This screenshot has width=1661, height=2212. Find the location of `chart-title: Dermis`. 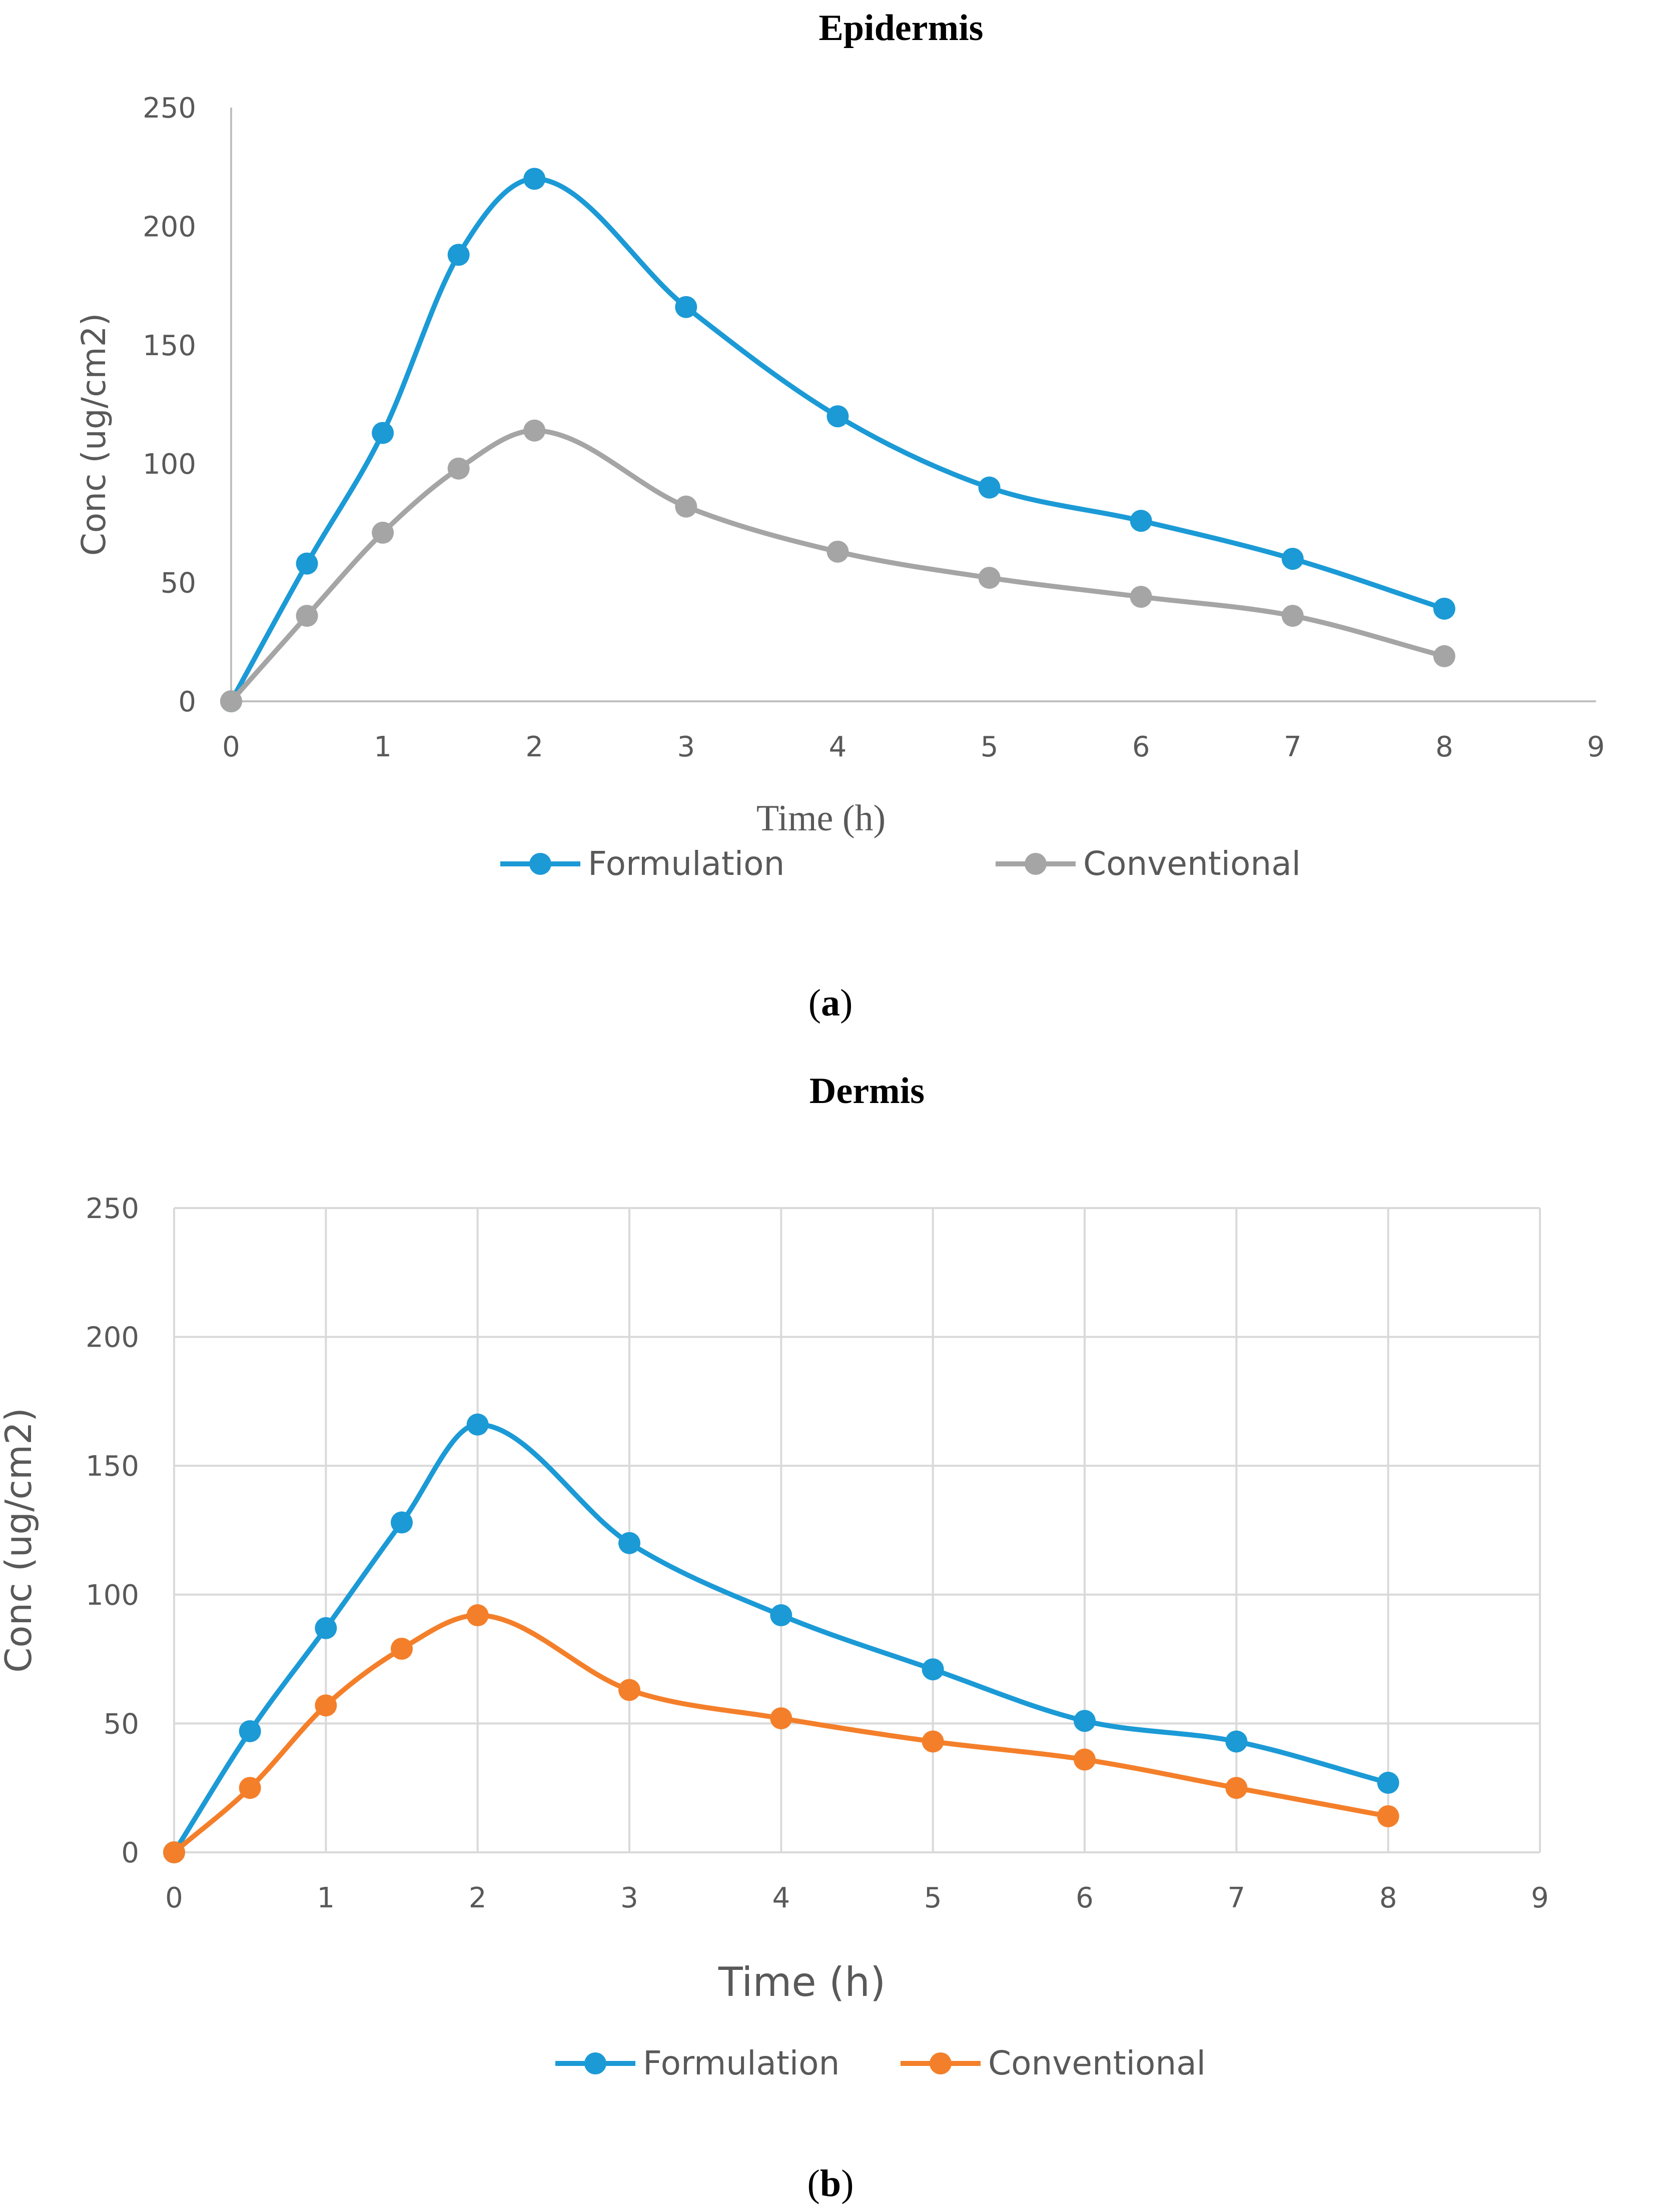

chart-title: Dermis is located at coordinates (867, 1091).